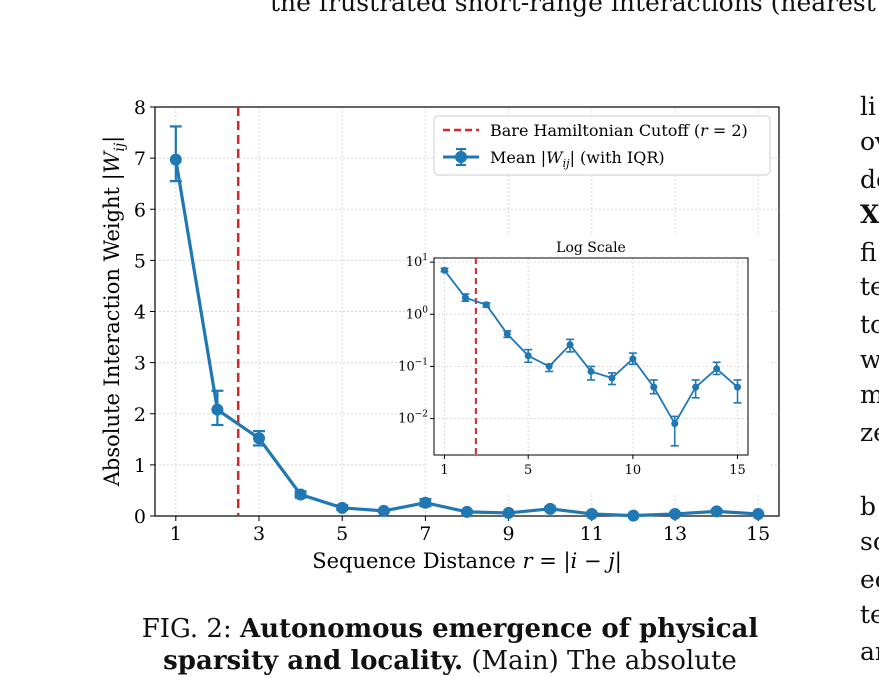 Image resolution: width=879 pixels, height=677 pixels. What do you see at coordinates (675, 534) in the screenshot?
I see `x-tick-label: 13` at bounding box center [675, 534].